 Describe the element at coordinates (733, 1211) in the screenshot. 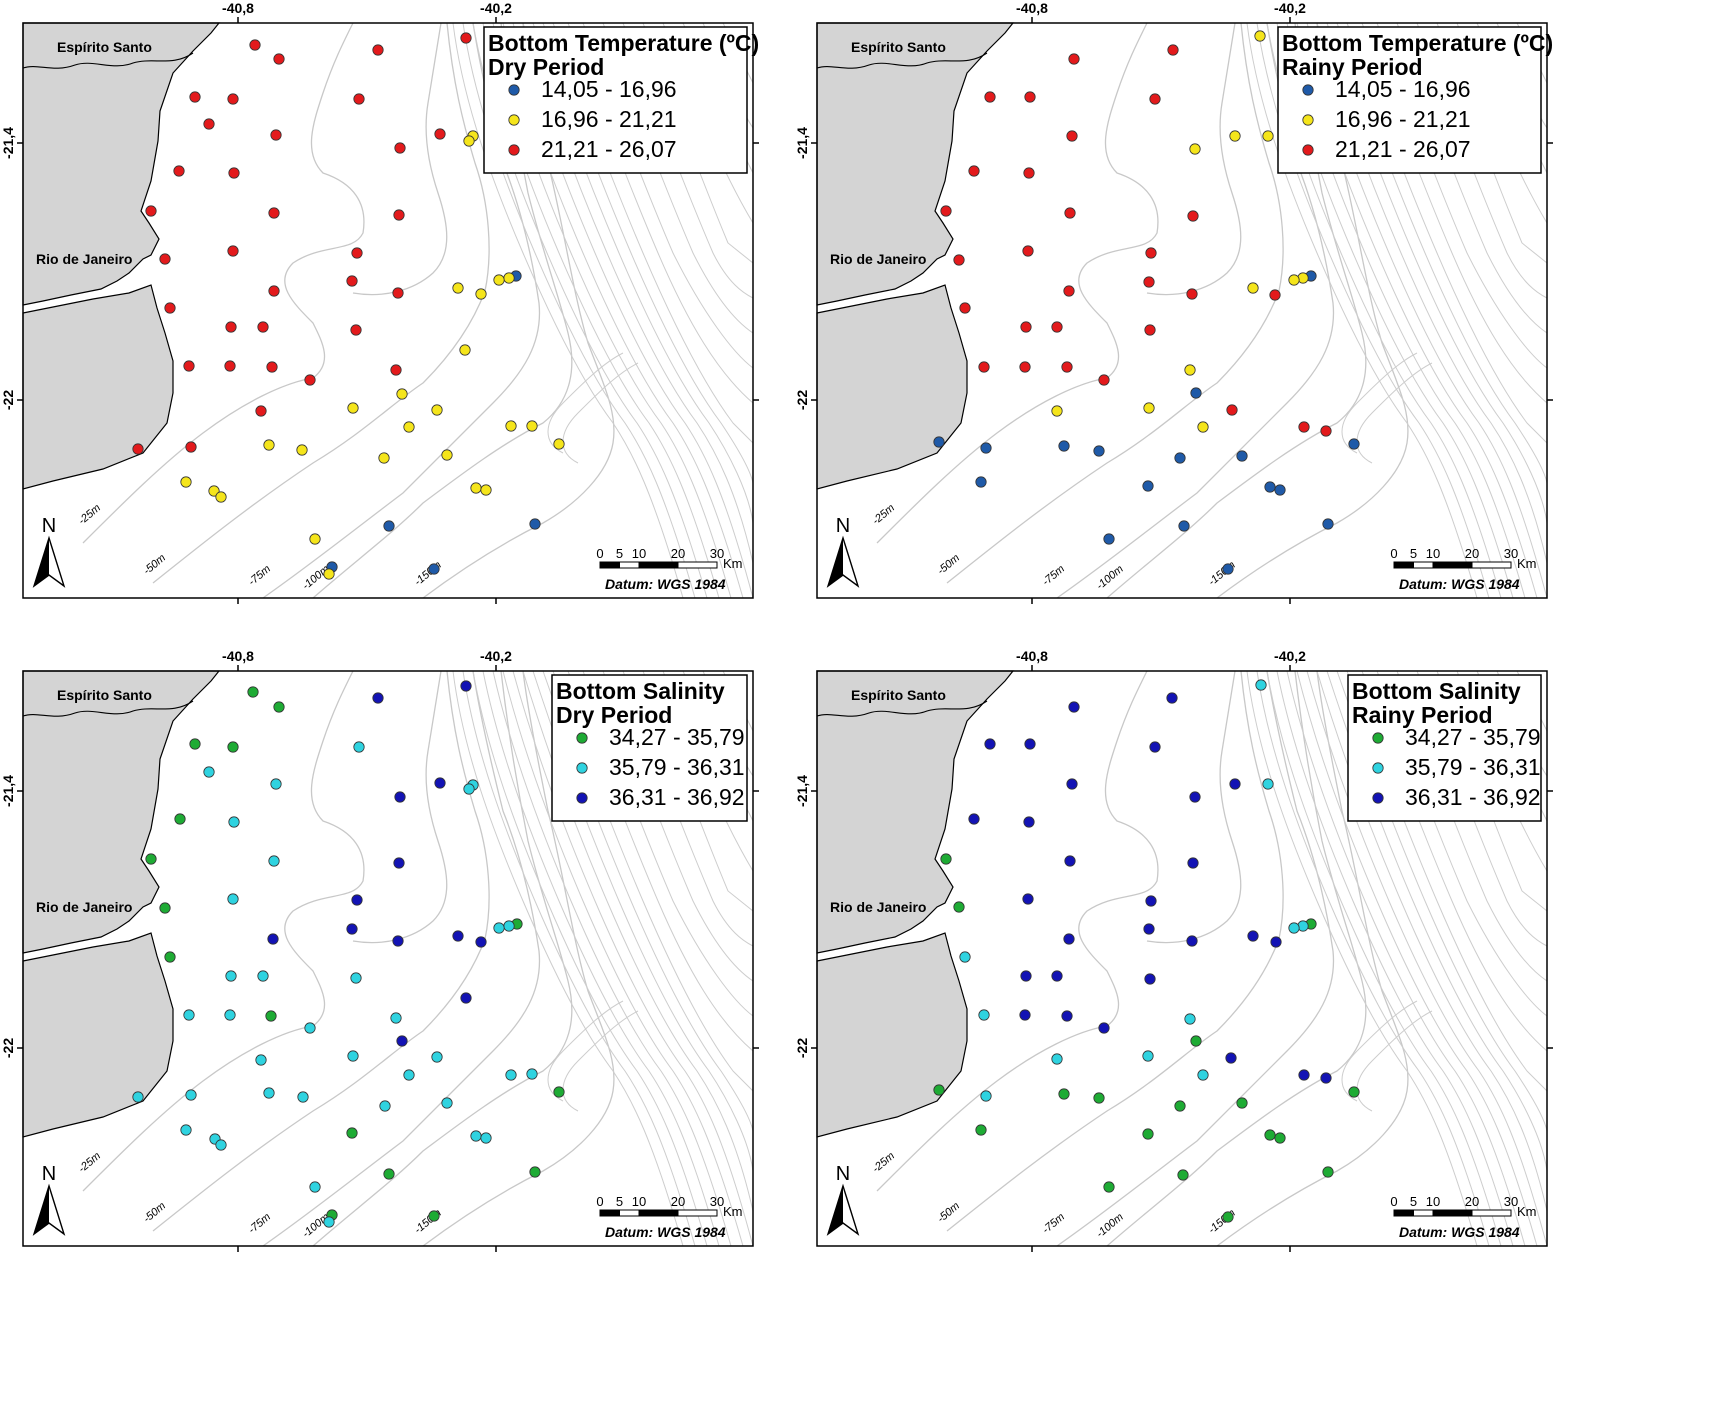

I see `scale-bar-unit: Km` at that location.